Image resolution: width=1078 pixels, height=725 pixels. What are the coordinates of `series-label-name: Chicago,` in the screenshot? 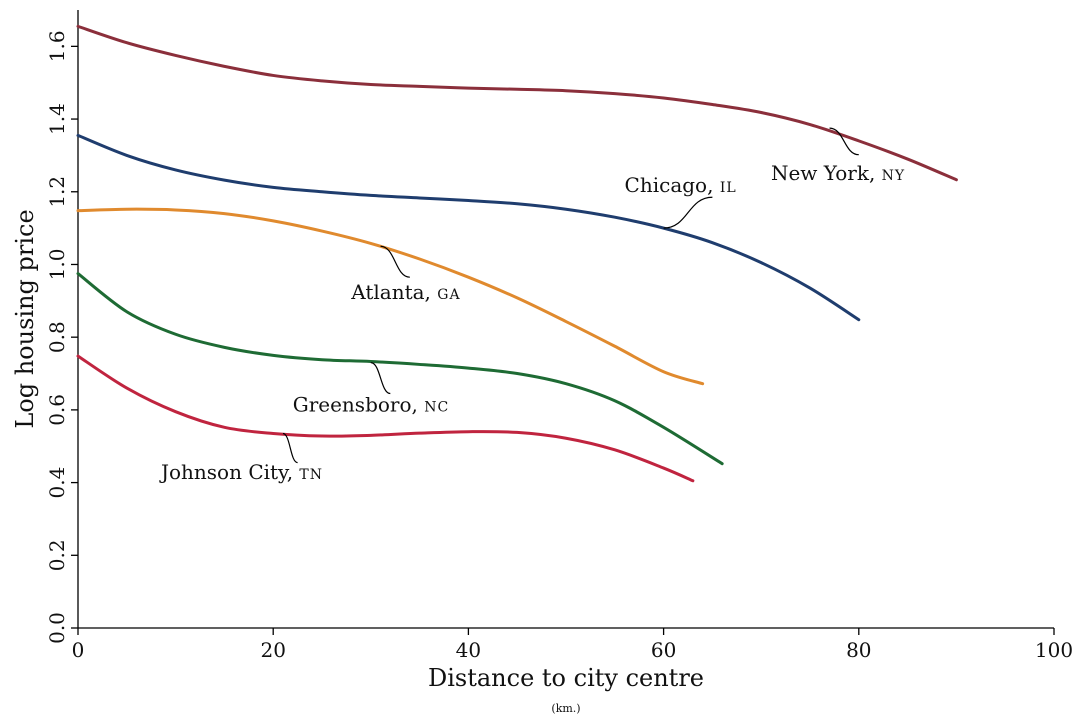 It's located at (672, 185).